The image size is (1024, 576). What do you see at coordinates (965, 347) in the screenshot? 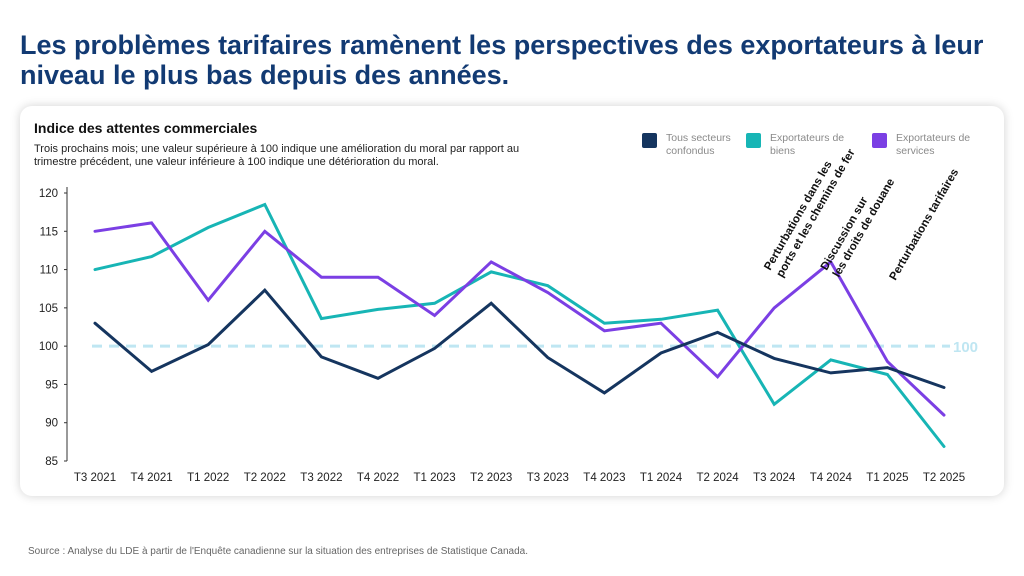
I see `reference-line-label: 100` at bounding box center [965, 347].